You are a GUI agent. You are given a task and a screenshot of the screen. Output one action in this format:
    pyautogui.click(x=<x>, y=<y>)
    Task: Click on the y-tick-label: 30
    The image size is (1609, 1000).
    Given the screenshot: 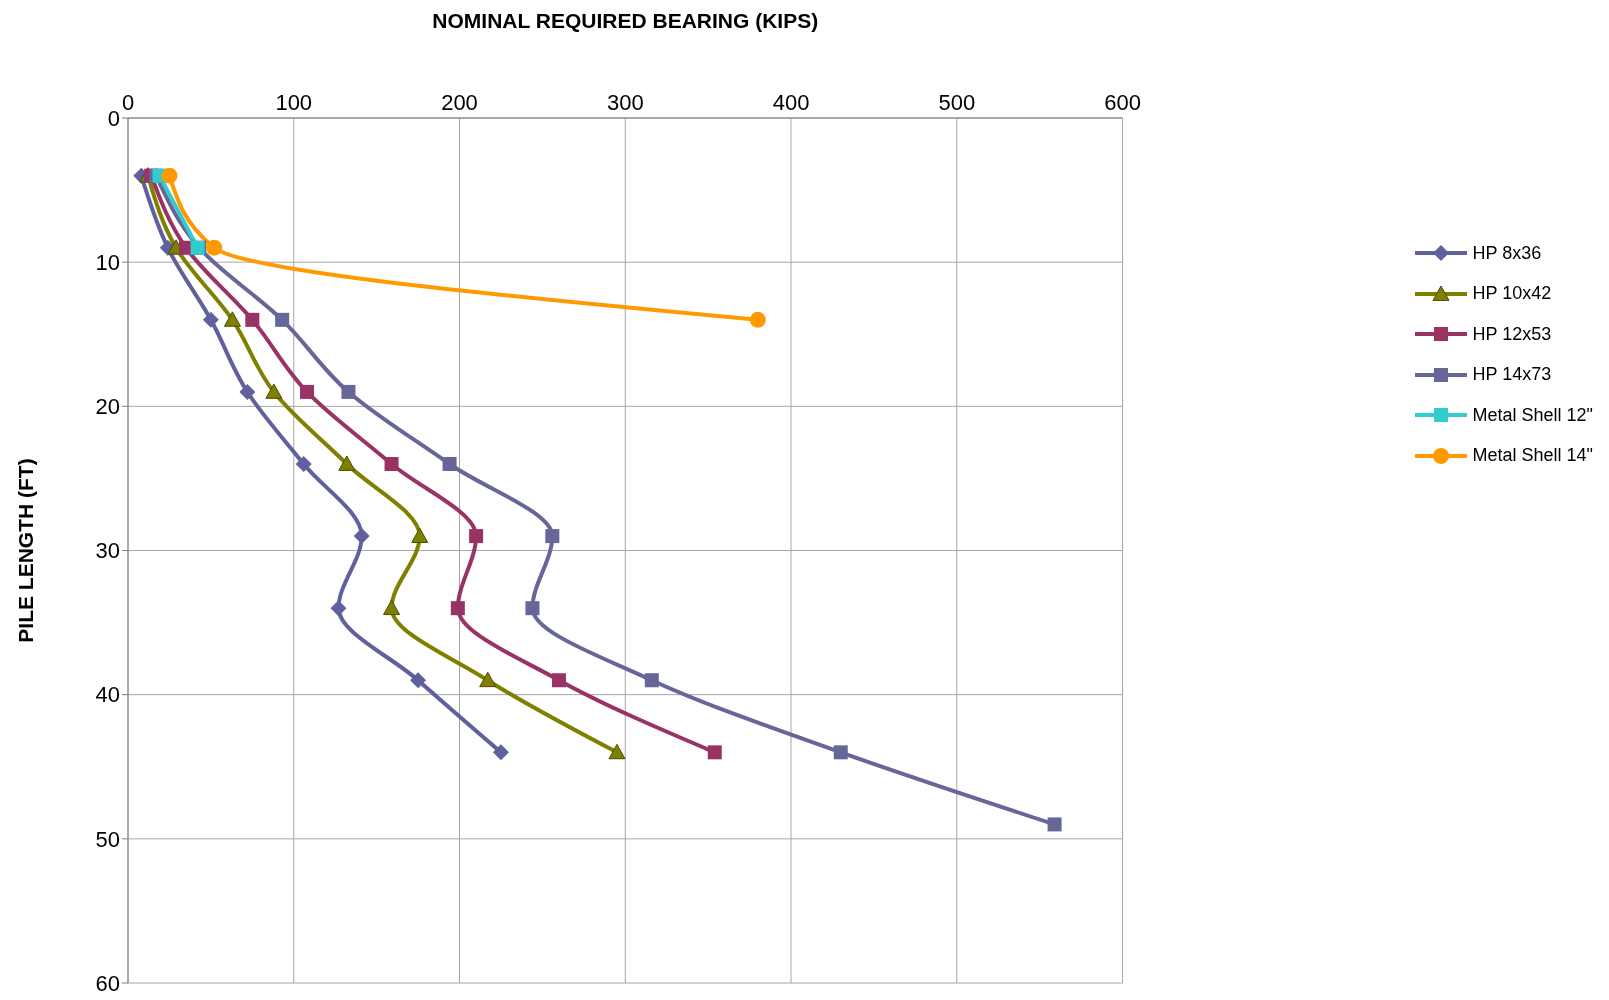 What is the action you would take?
    pyautogui.click(x=107, y=551)
    